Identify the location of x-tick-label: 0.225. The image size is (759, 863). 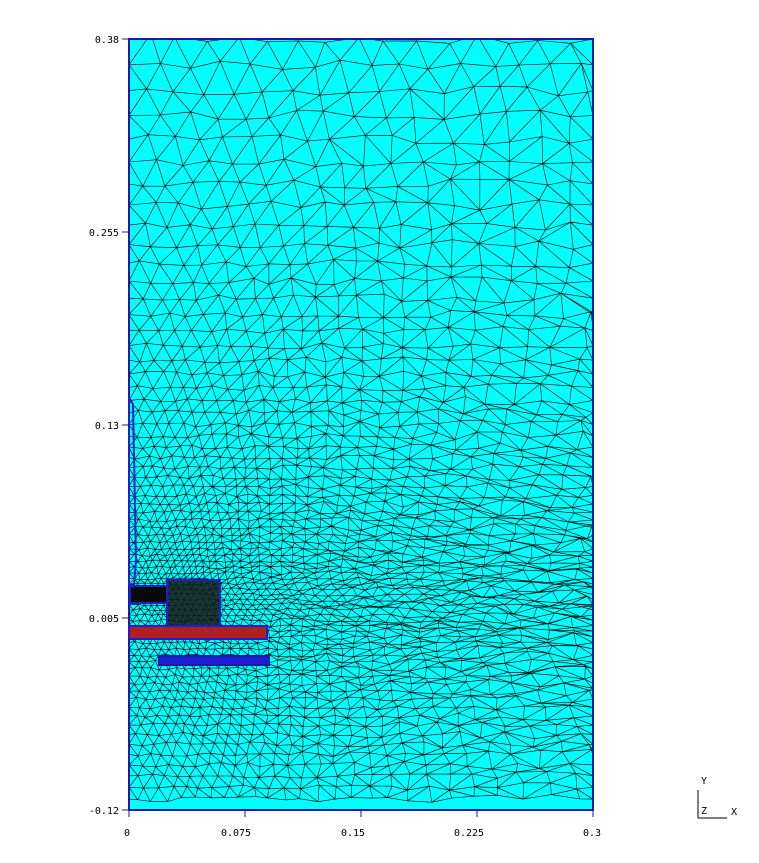
(469, 833).